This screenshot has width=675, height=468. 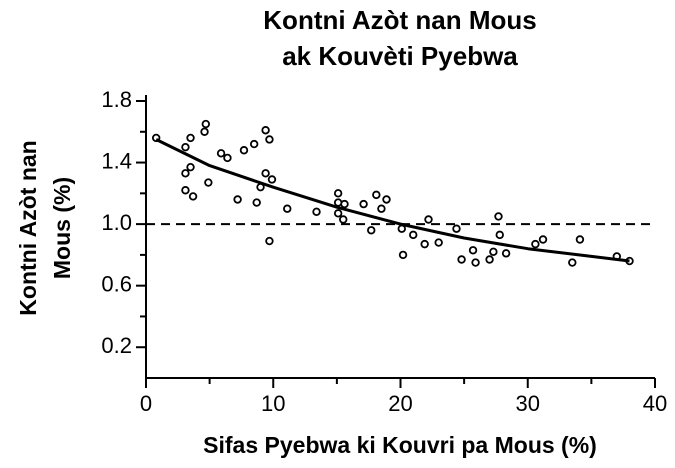 I want to click on y-tick-label: 0.2, so click(x=116, y=345).